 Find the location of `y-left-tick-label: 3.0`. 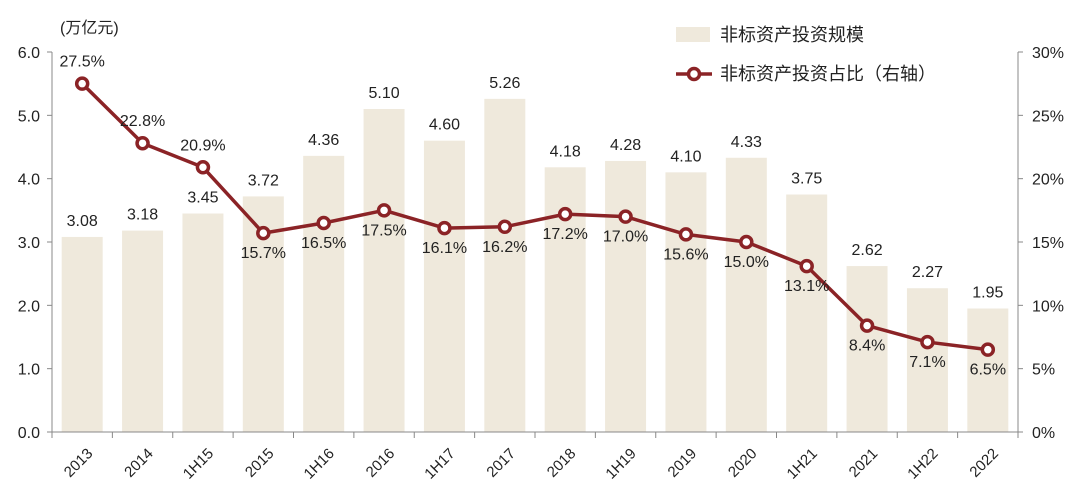

y-left-tick-label: 3.0 is located at coordinates (29, 243).